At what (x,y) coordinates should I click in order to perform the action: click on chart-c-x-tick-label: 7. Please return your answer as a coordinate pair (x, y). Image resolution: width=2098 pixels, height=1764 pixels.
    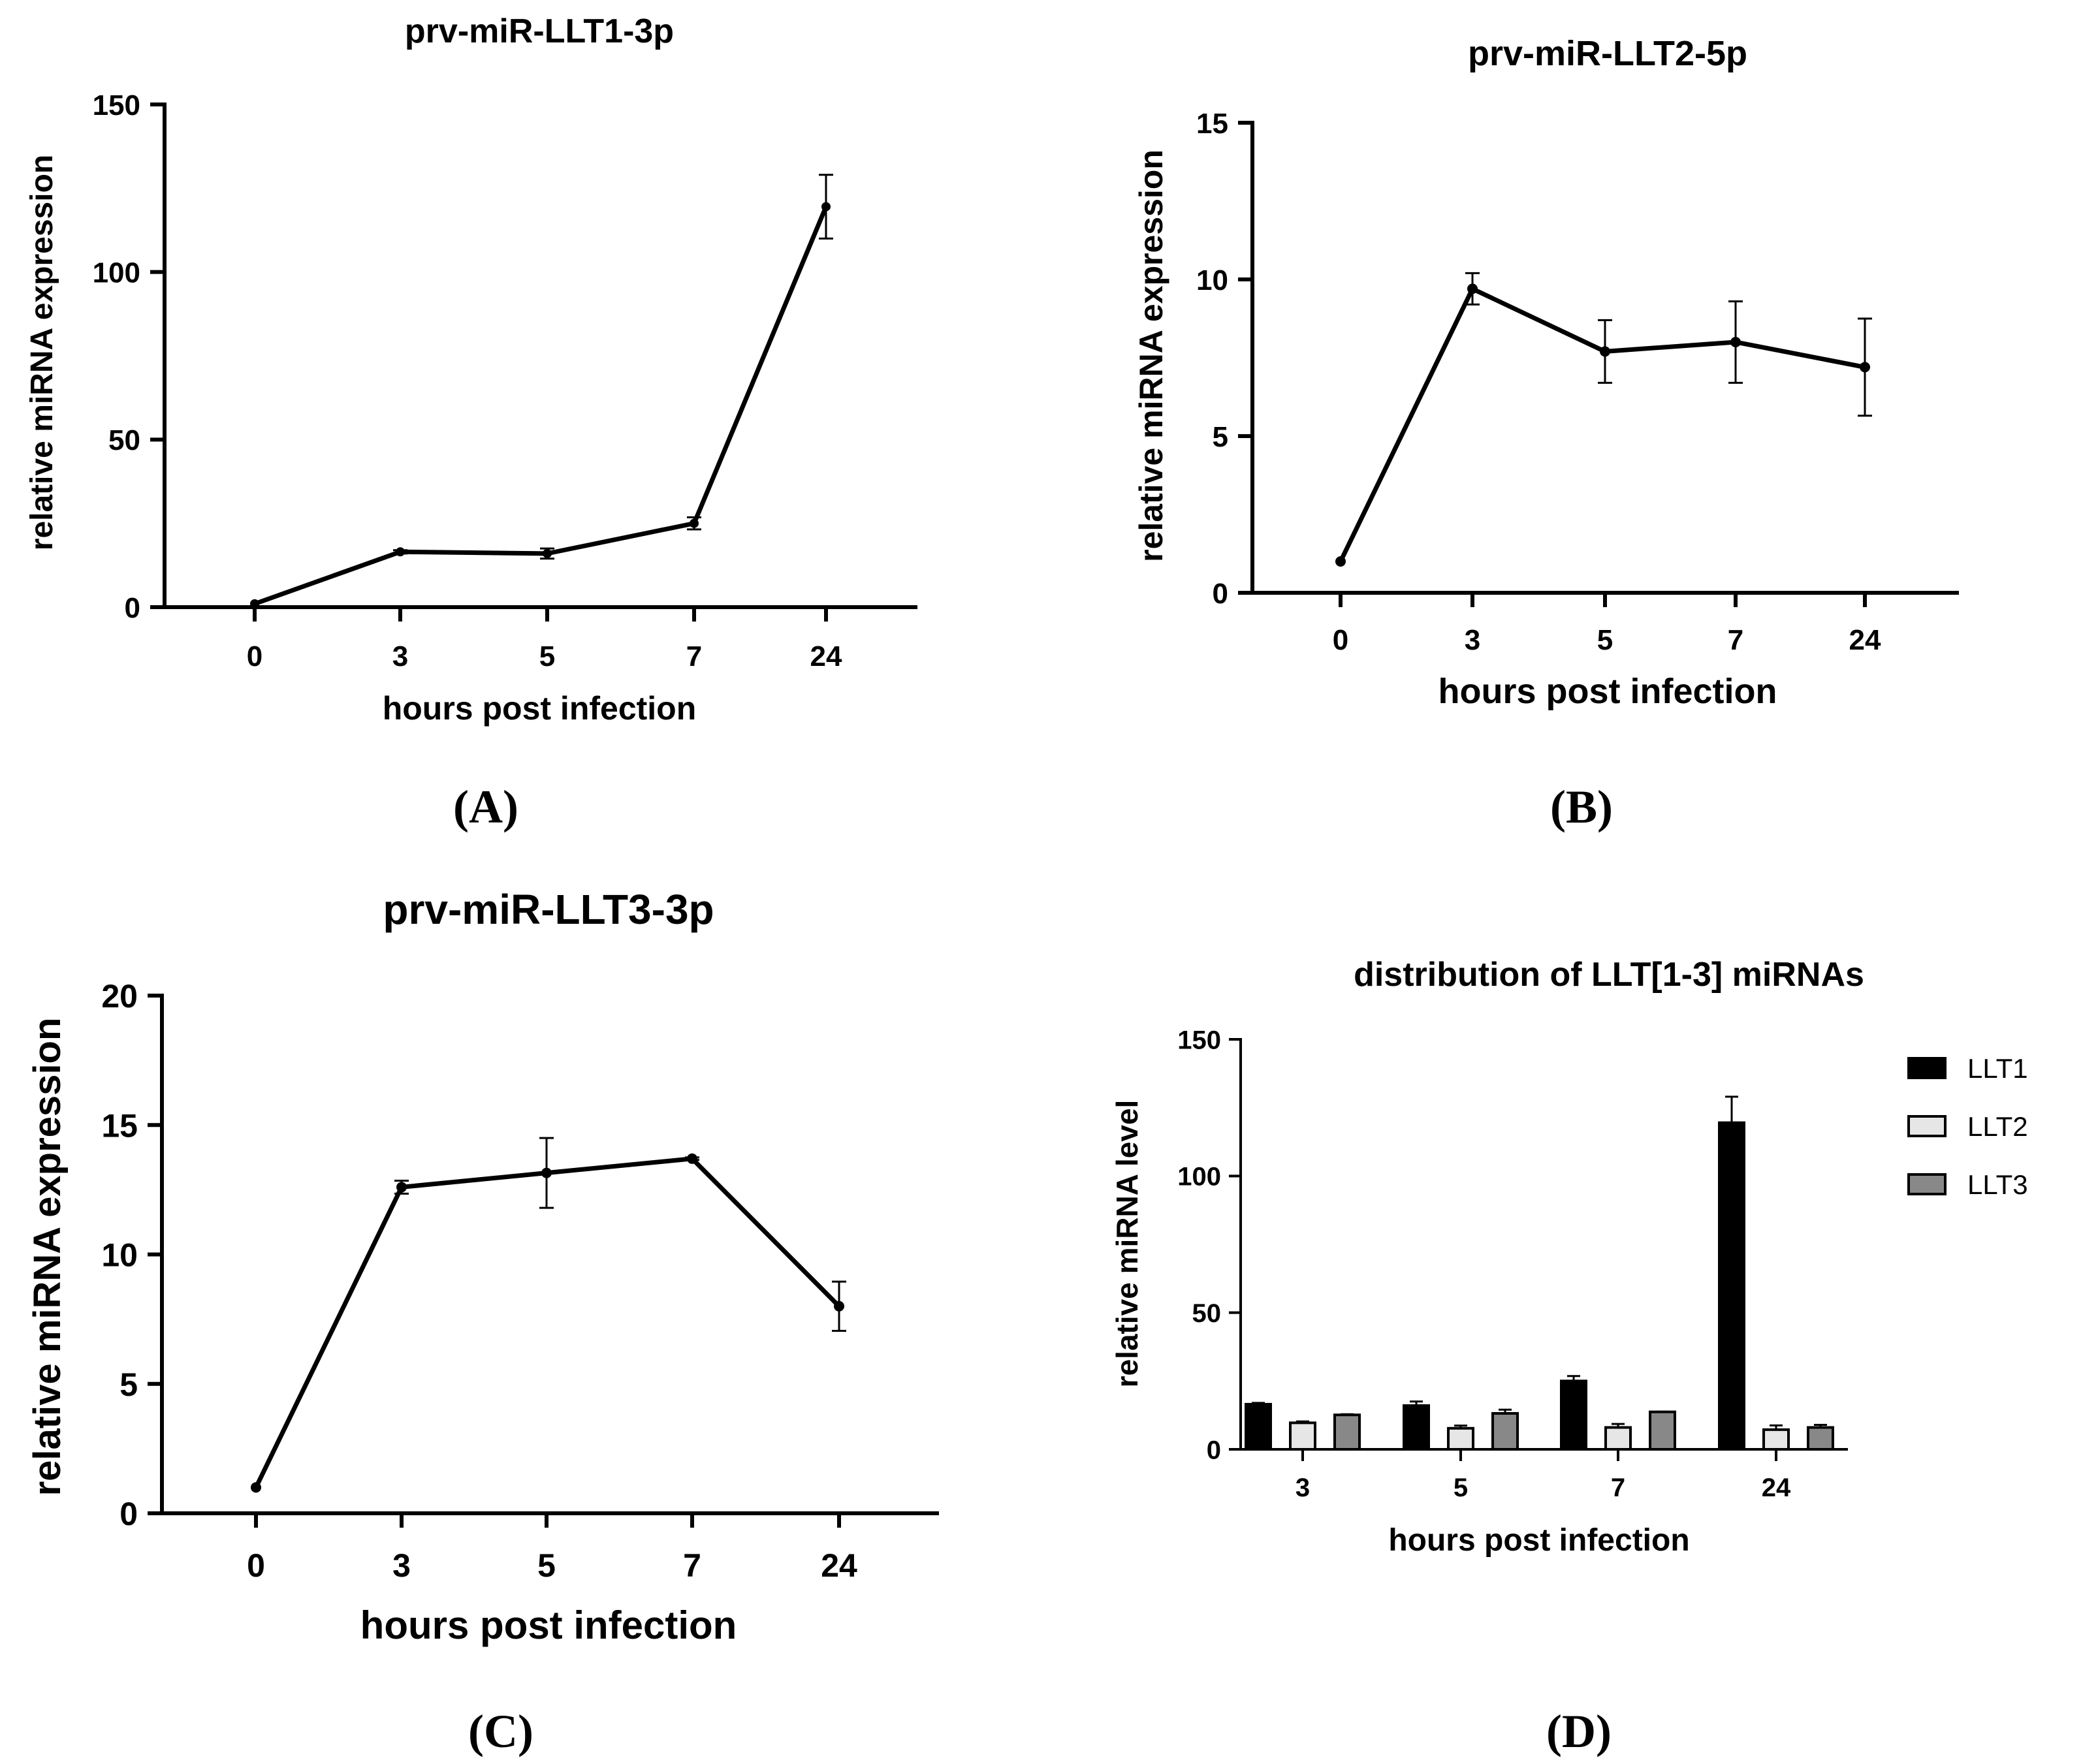
    Looking at the image, I should click on (692, 1566).